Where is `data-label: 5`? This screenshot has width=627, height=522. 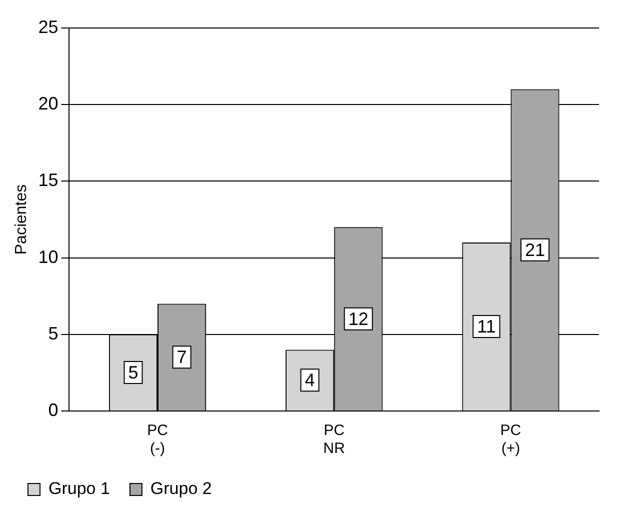 data-label: 5 is located at coordinates (133, 372).